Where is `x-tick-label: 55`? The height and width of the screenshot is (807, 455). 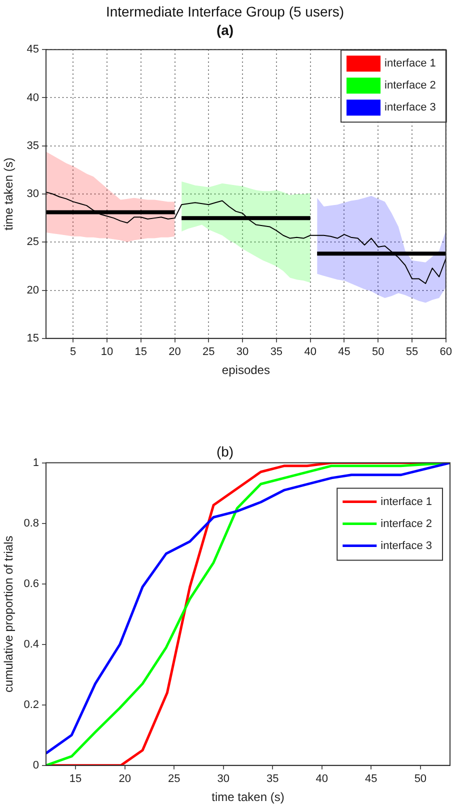
x-tick-label: 55 is located at coordinates (412, 352).